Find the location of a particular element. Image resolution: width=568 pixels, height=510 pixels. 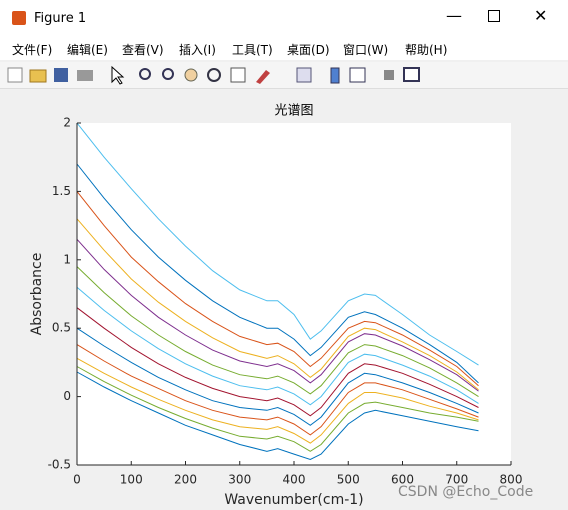

new-icon is located at coordinates (15, 75).